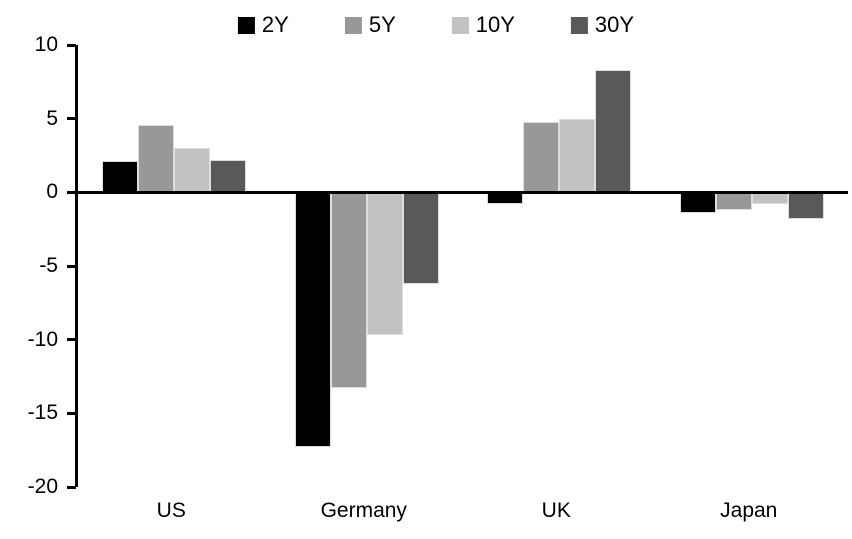 This screenshot has width=852, height=539. Describe the element at coordinates (382, 24) in the screenshot. I see `legend-label: 5Y` at that location.